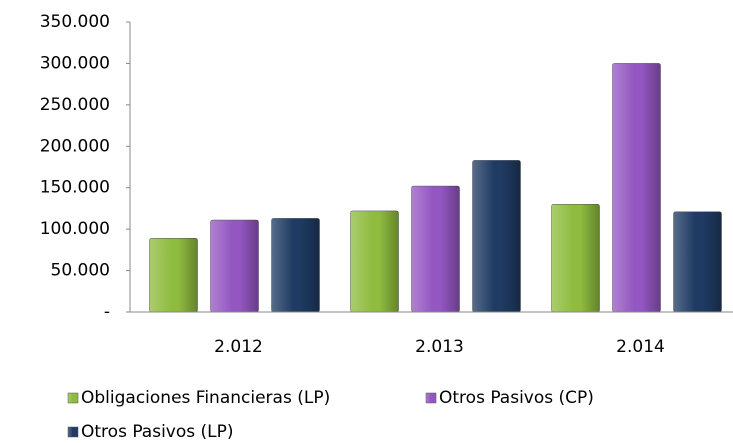 The height and width of the screenshot is (443, 733). I want to click on y-tick-label: -, so click(107, 312).